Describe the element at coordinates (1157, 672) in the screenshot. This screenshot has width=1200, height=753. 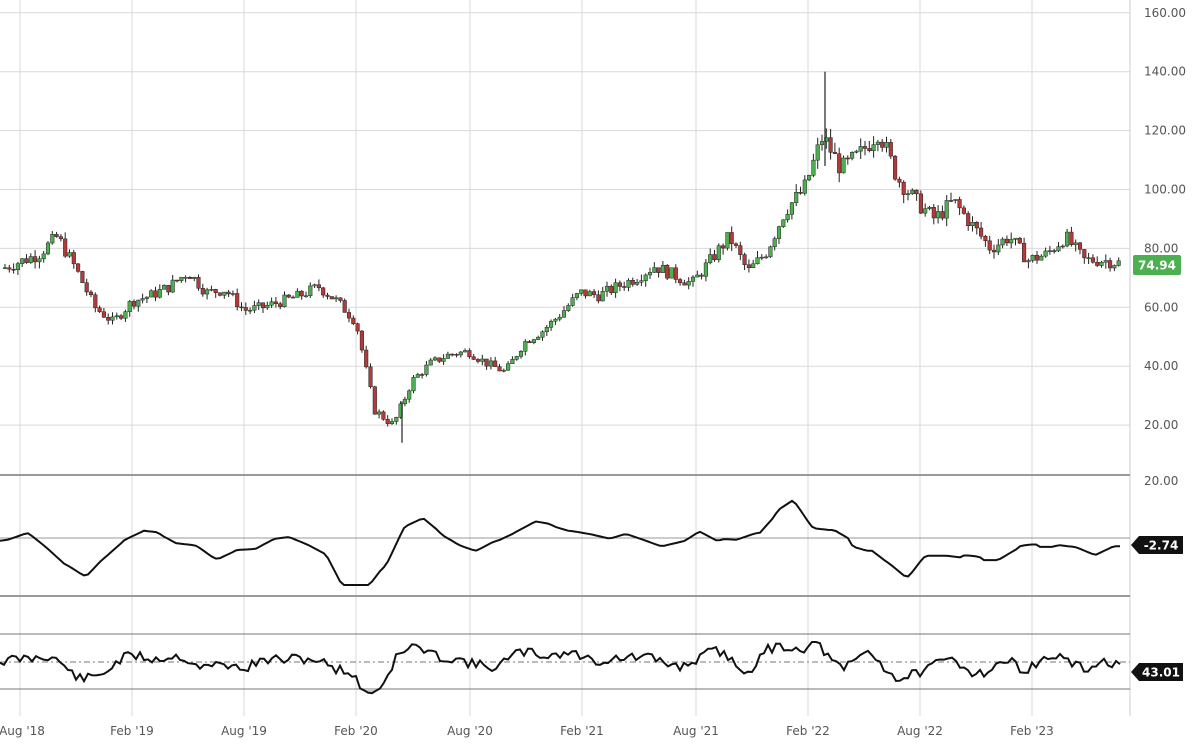
I see `rsi-value-badge: 43.01` at that location.